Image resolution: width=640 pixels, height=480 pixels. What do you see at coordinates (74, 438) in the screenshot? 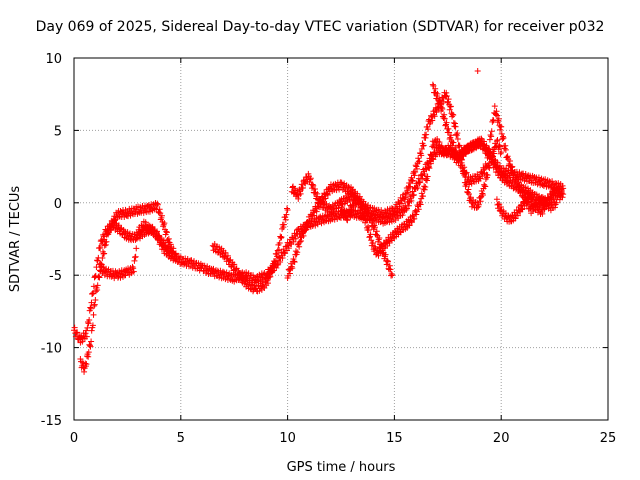
I see `x-tick-label: 0` at bounding box center [74, 438].